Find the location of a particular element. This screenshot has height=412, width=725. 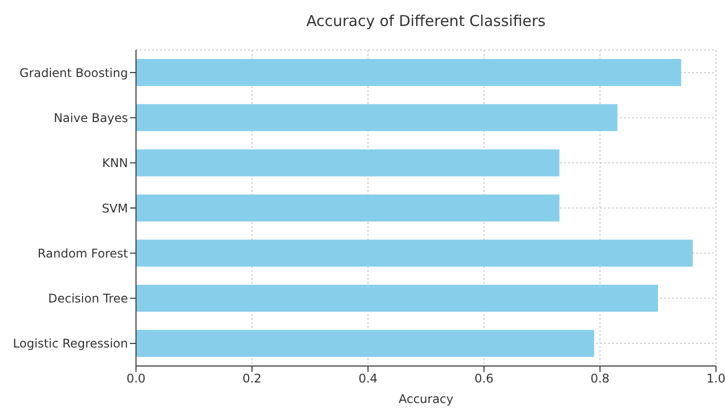

x-tick-label: 0.8 is located at coordinates (600, 379).